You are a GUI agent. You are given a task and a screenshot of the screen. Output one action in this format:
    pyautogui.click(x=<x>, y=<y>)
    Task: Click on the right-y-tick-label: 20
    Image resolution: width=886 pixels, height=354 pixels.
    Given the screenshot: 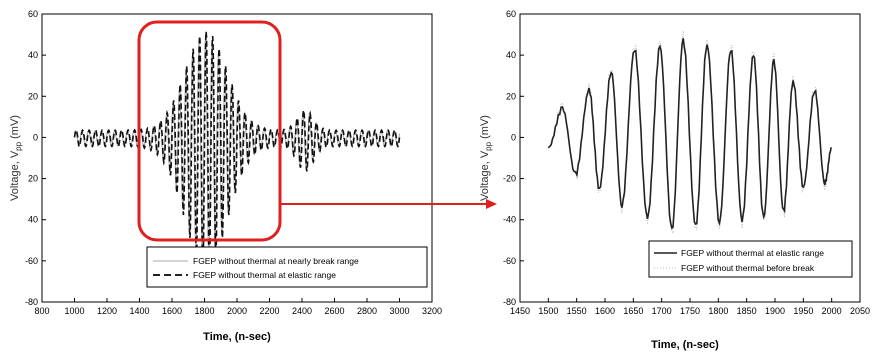 What is the action you would take?
    pyautogui.click(x=511, y=96)
    